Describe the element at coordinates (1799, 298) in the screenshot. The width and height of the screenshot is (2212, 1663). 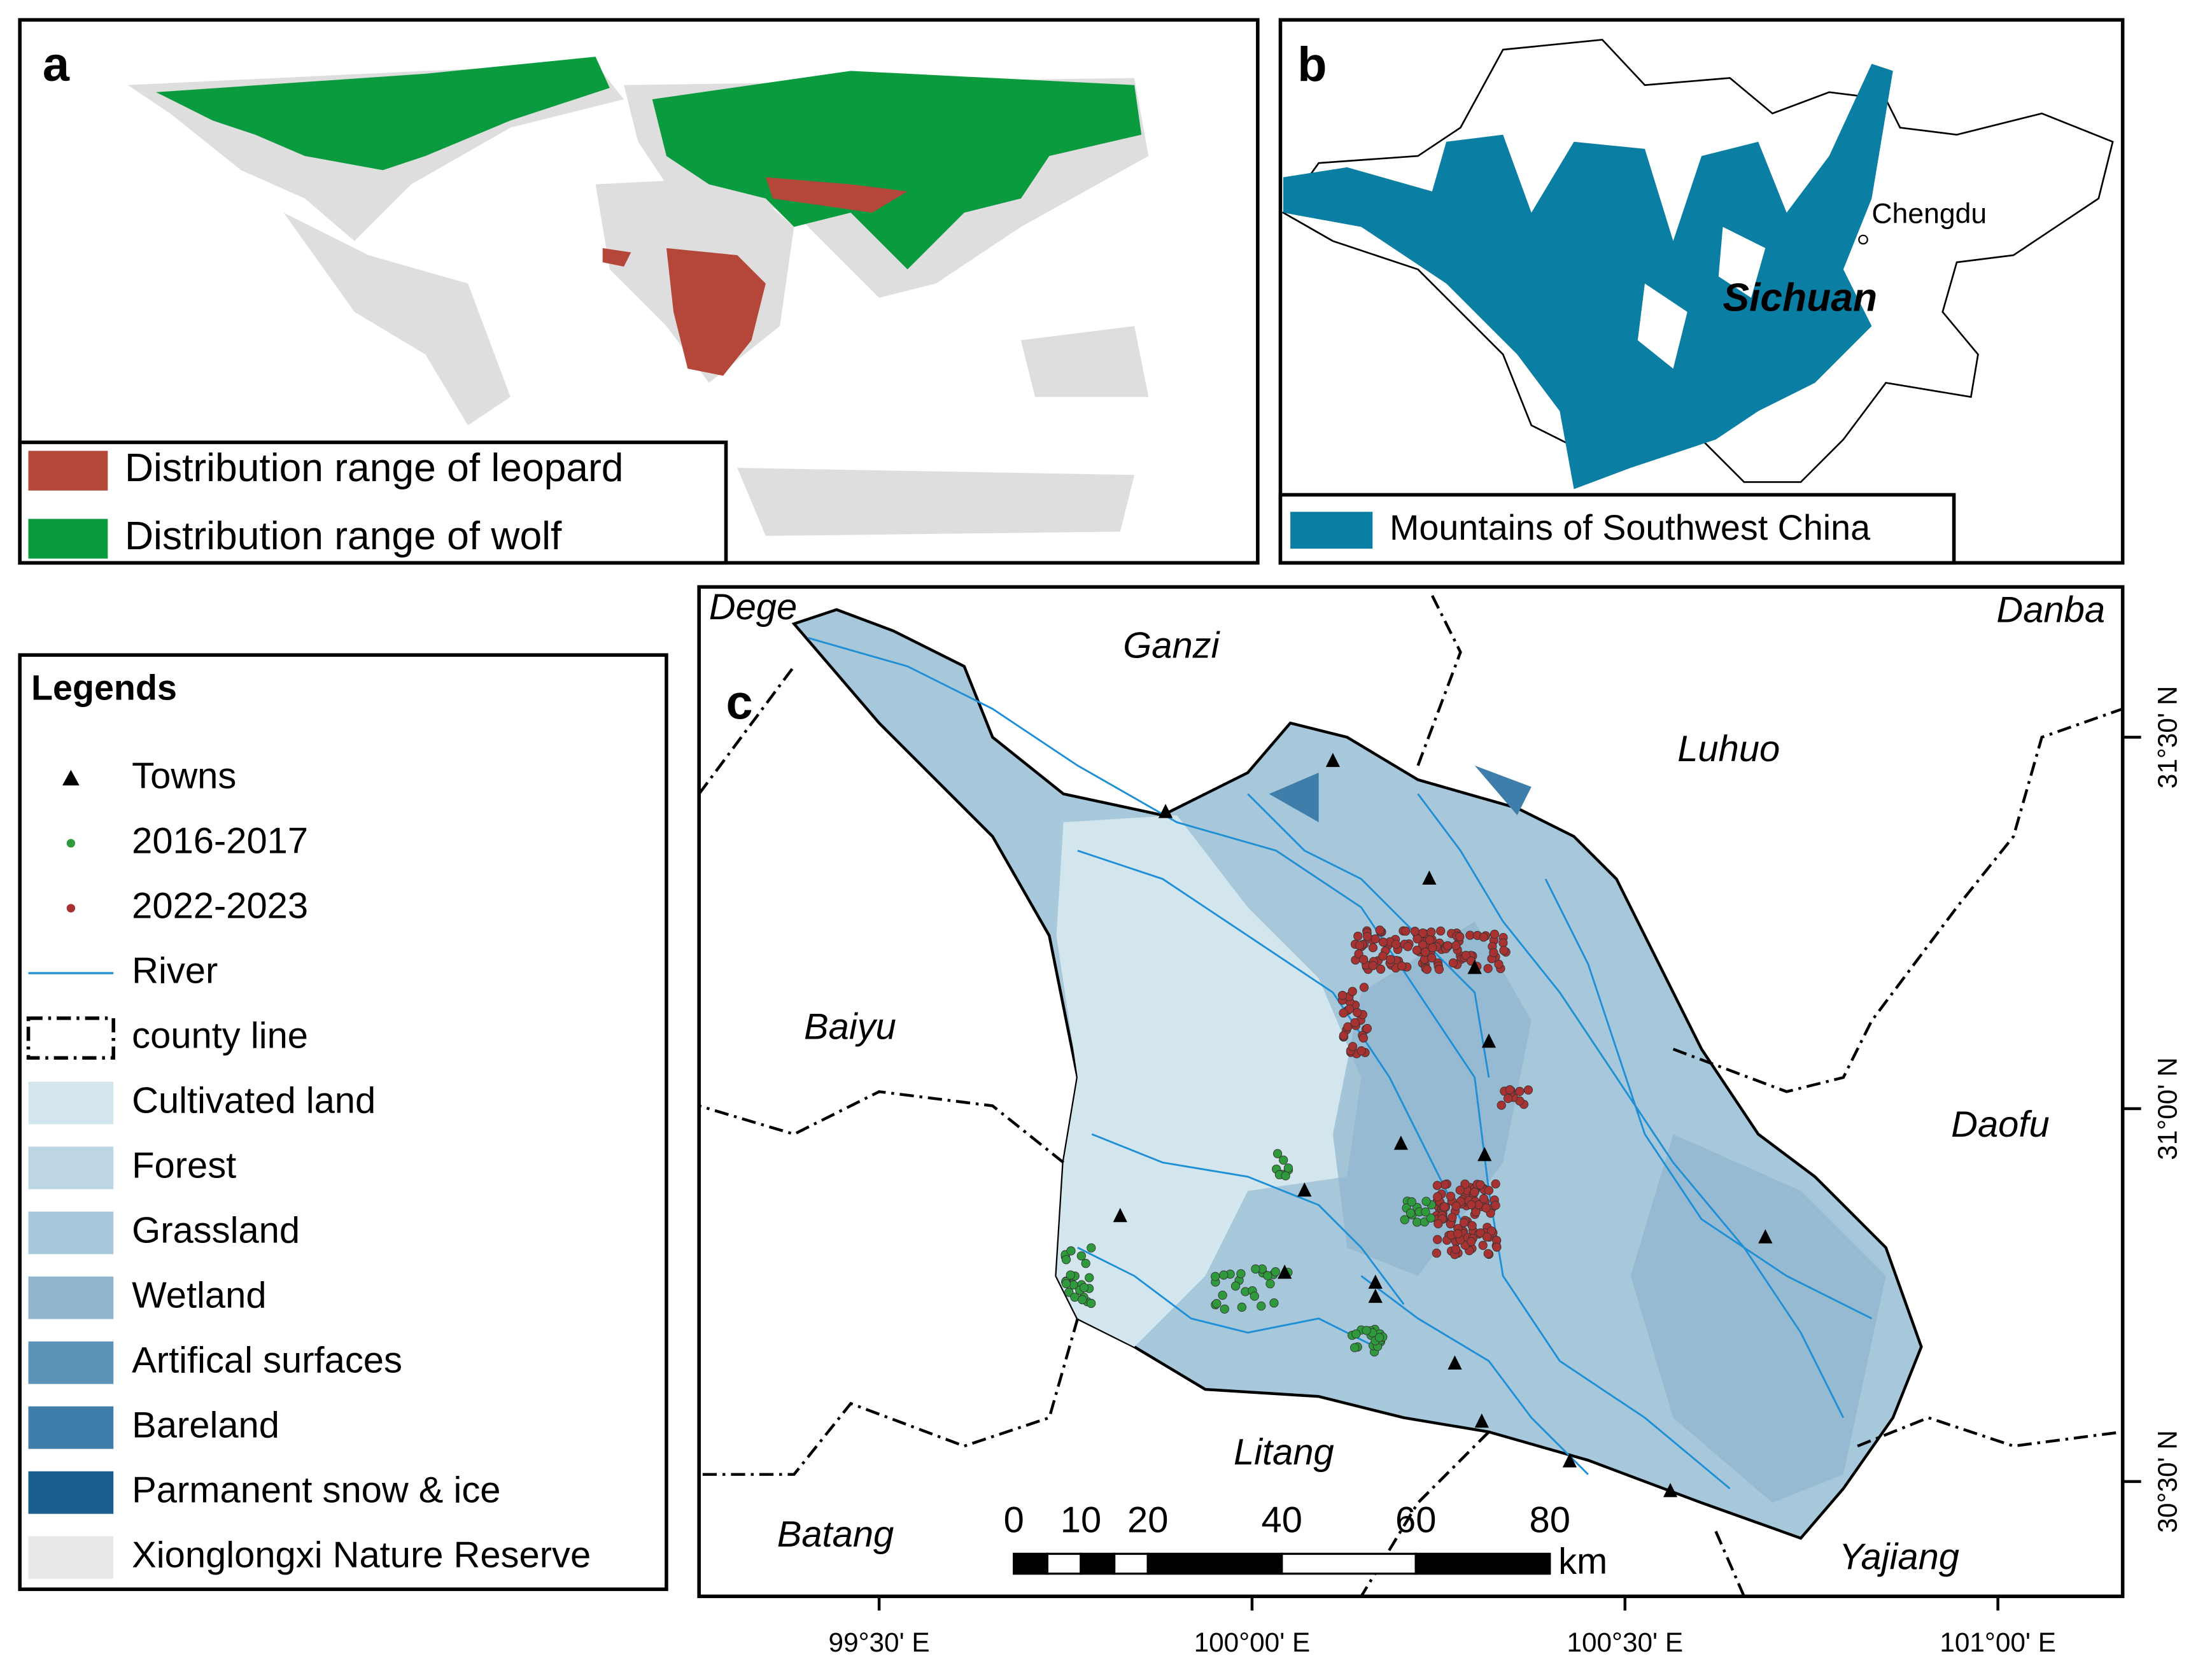
I see `province-label: Sichuan` at that location.